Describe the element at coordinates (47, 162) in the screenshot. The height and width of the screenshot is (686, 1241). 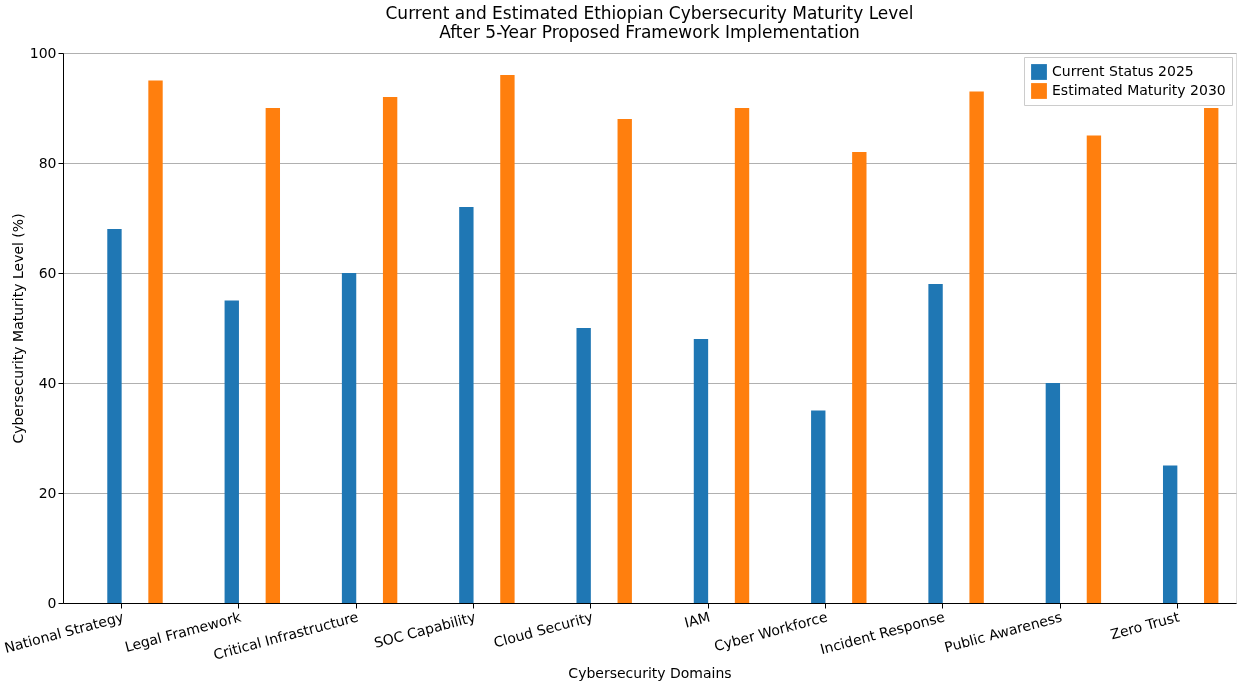
I see `y-tick-label: 80` at that location.